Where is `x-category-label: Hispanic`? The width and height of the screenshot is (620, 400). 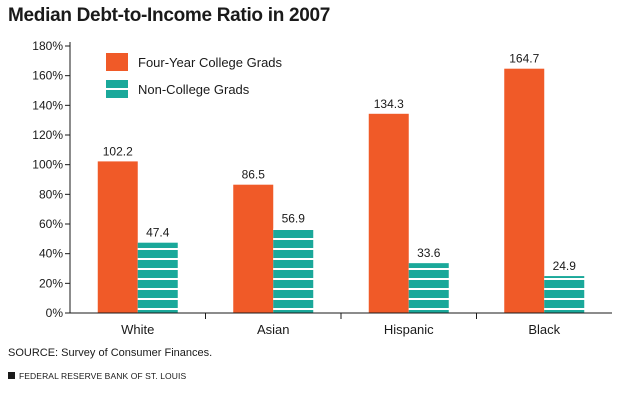
x-category-label: Hispanic is located at coordinates (409, 329).